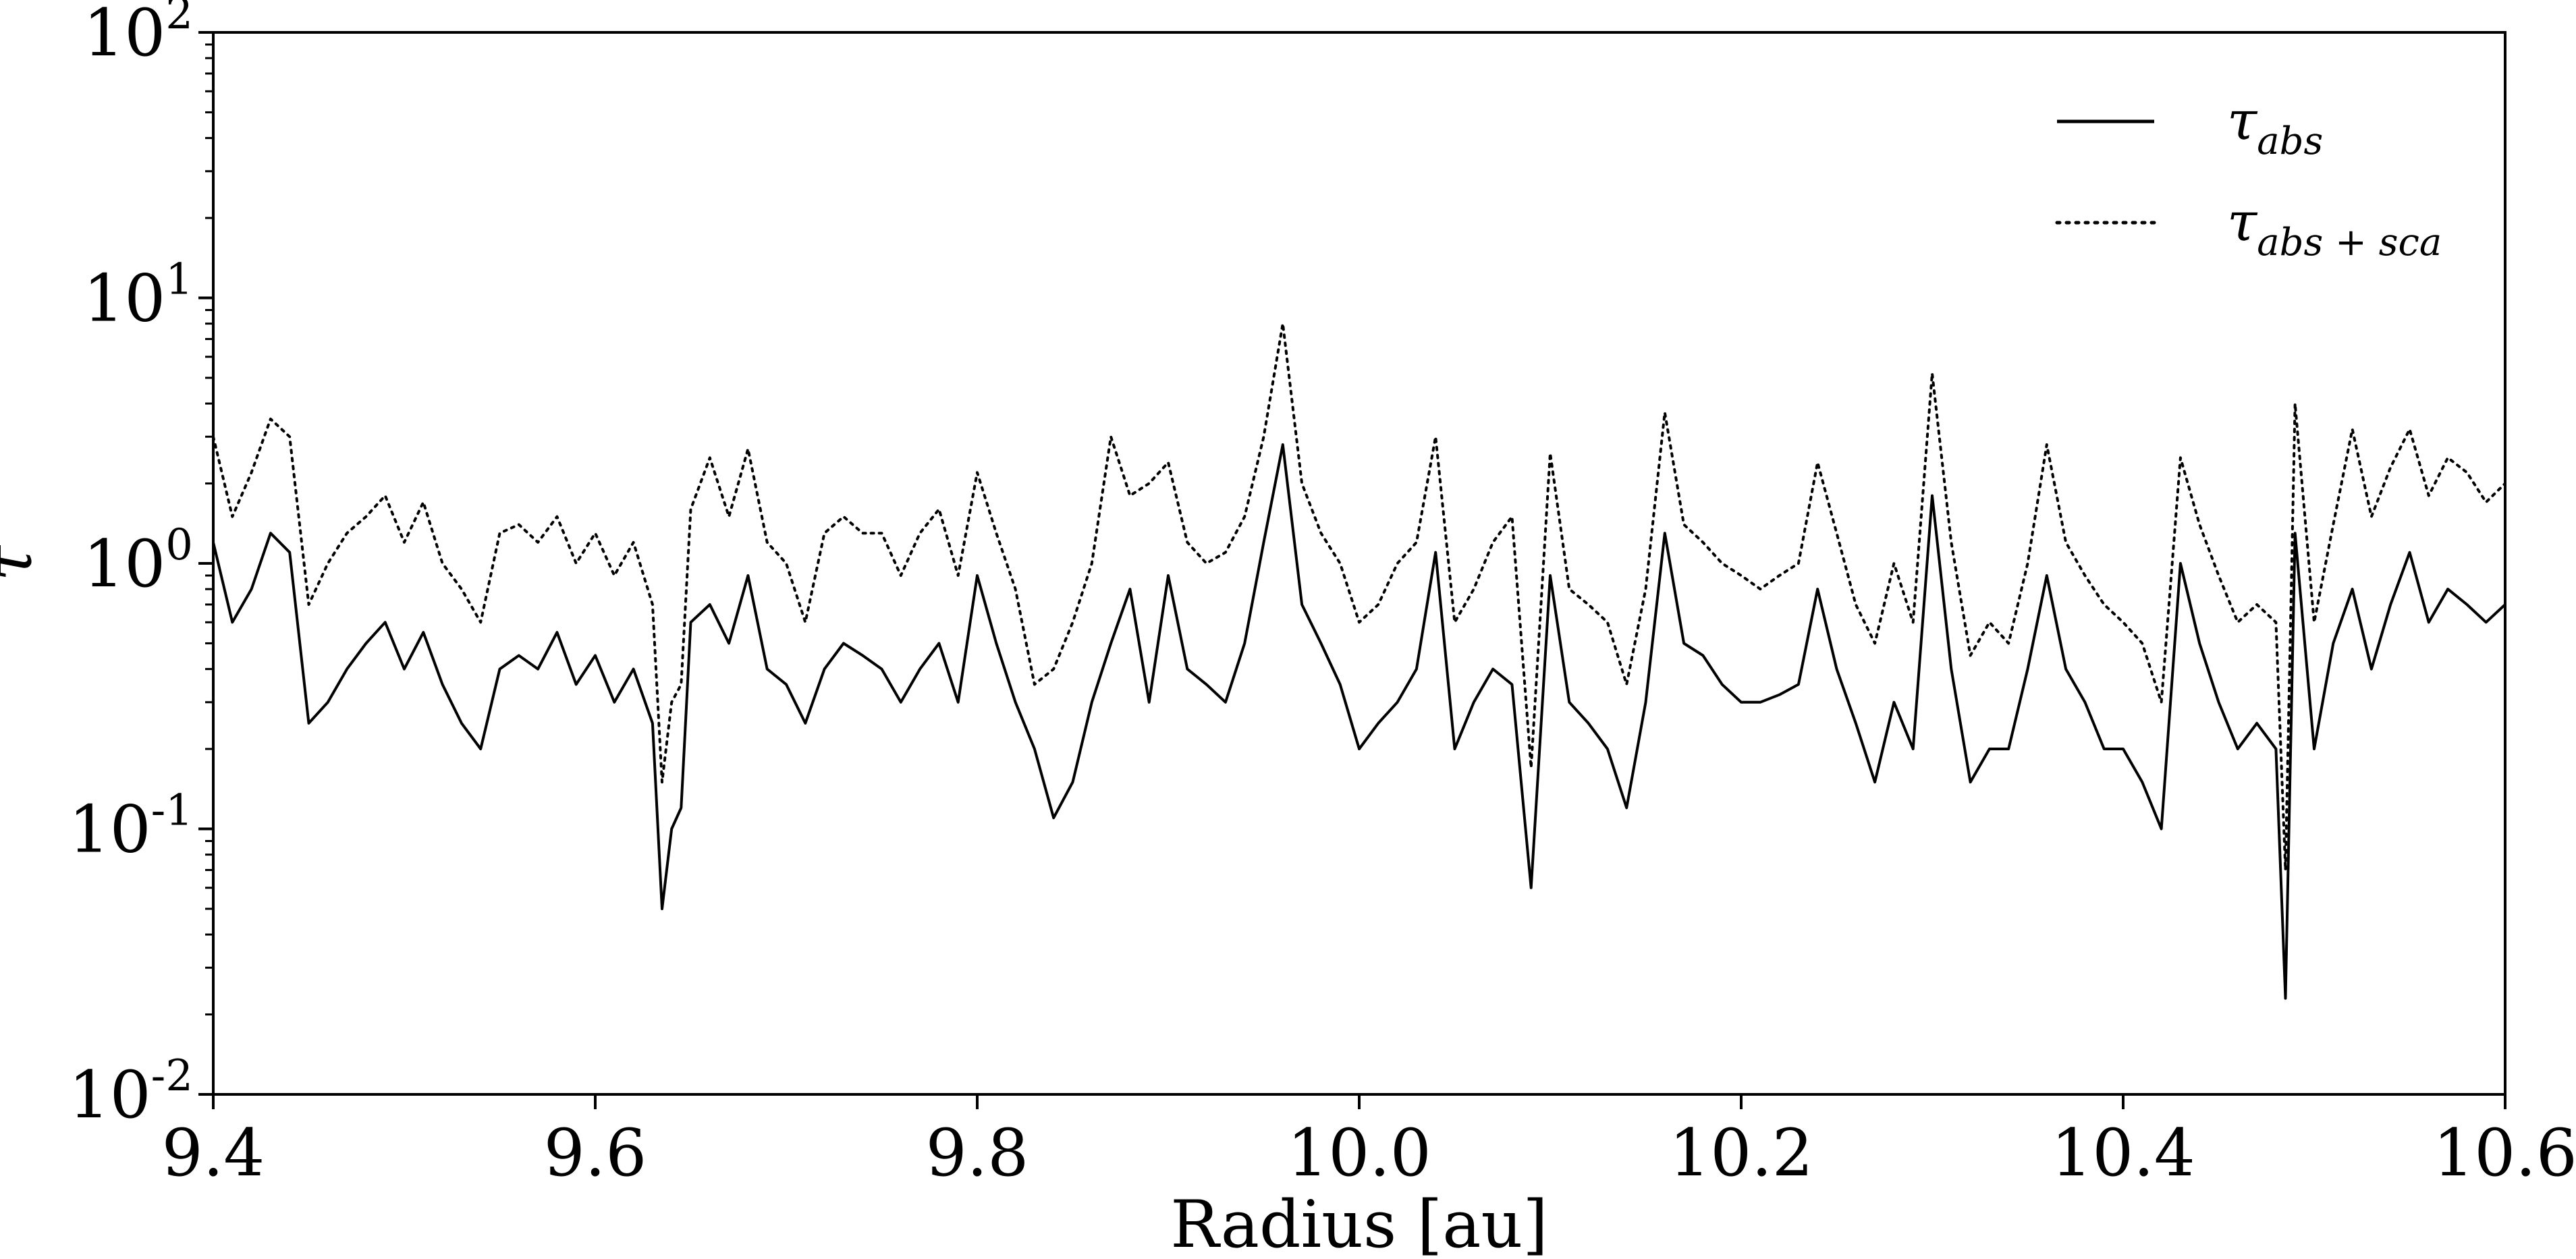 Image resolution: width=2576 pixels, height=1259 pixels. I want to click on y-tick-exp: 2, so click(179, 19).